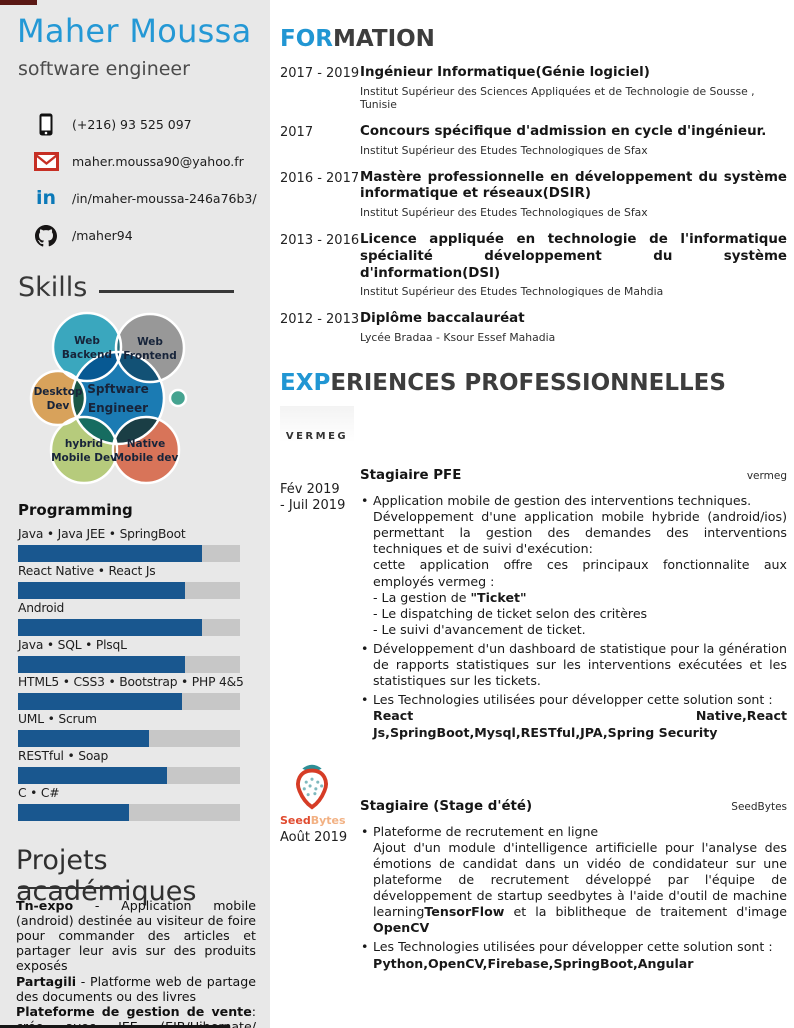 The height and width of the screenshot is (1028, 794). What do you see at coordinates (84, 458) in the screenshot?
I see `skill-bubble-label: Mobile Dev` at bounding box center [84, 458].